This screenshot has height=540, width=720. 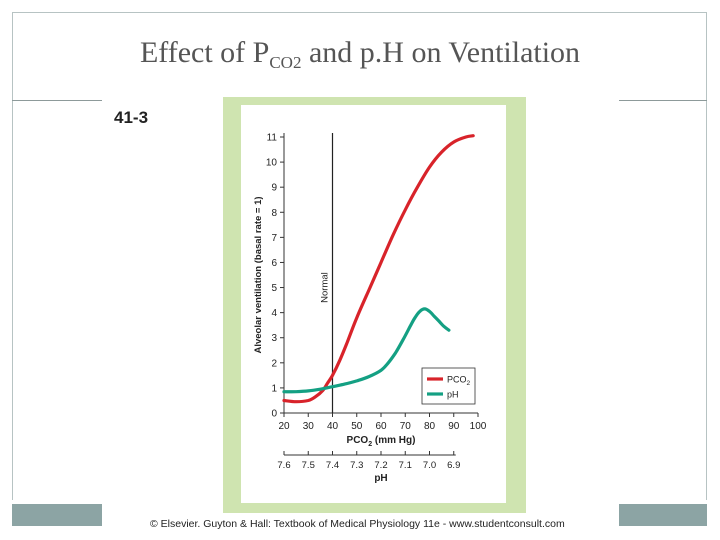 I want to click on ph-tick-label: 7.4, so click(x=332, y=465).